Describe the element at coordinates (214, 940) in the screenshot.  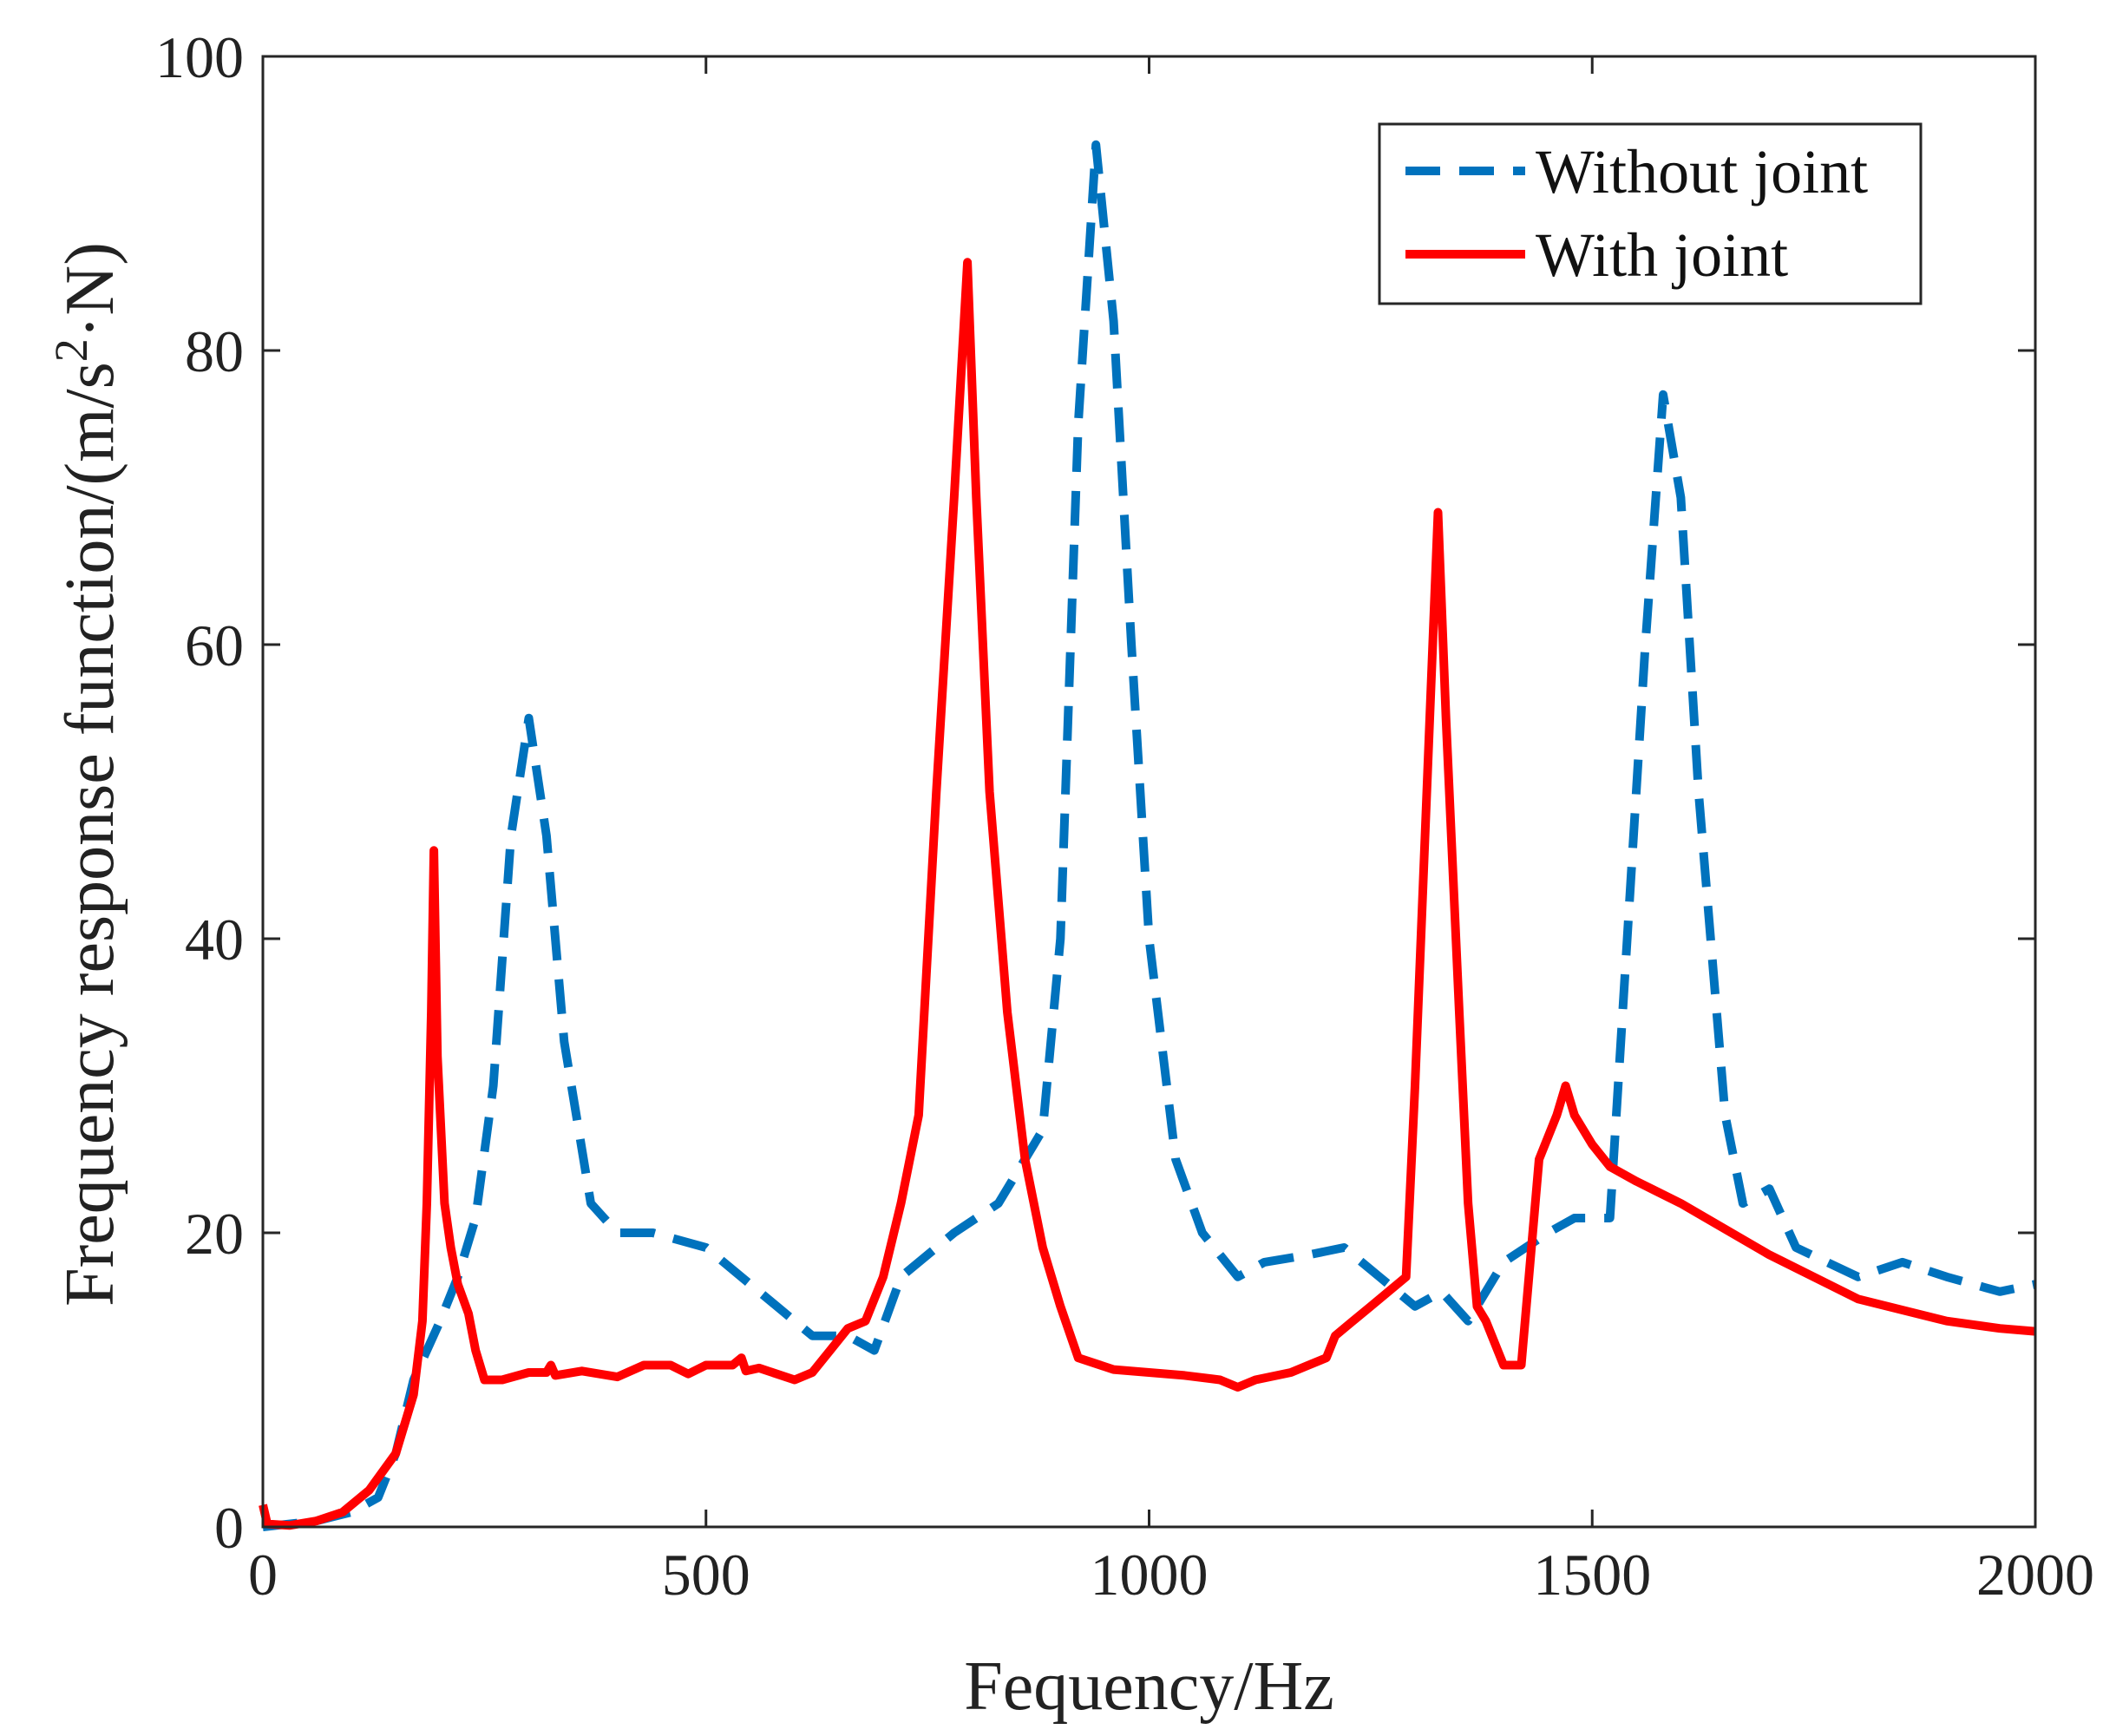
I see `y-tick-label: 40` at that location.